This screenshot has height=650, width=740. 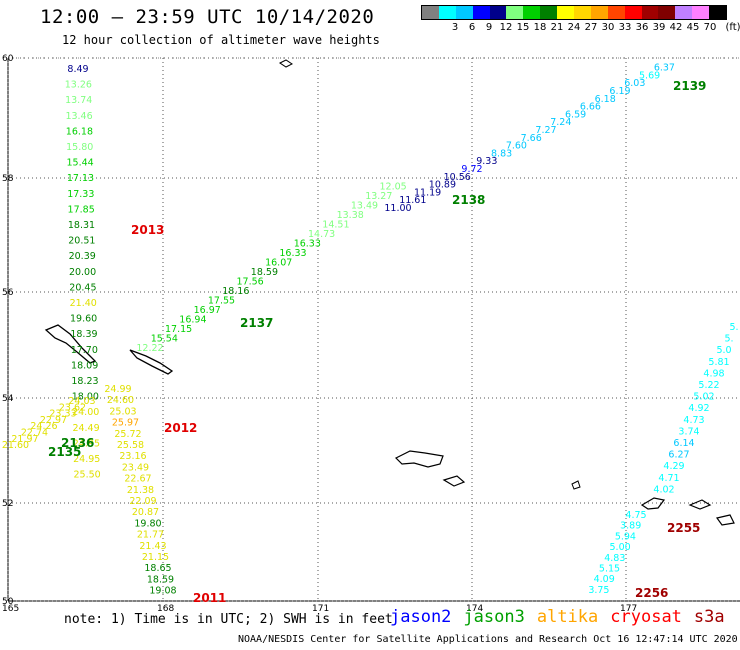 I want to click on swh-value: 24.49, so click(x=85, y=428).